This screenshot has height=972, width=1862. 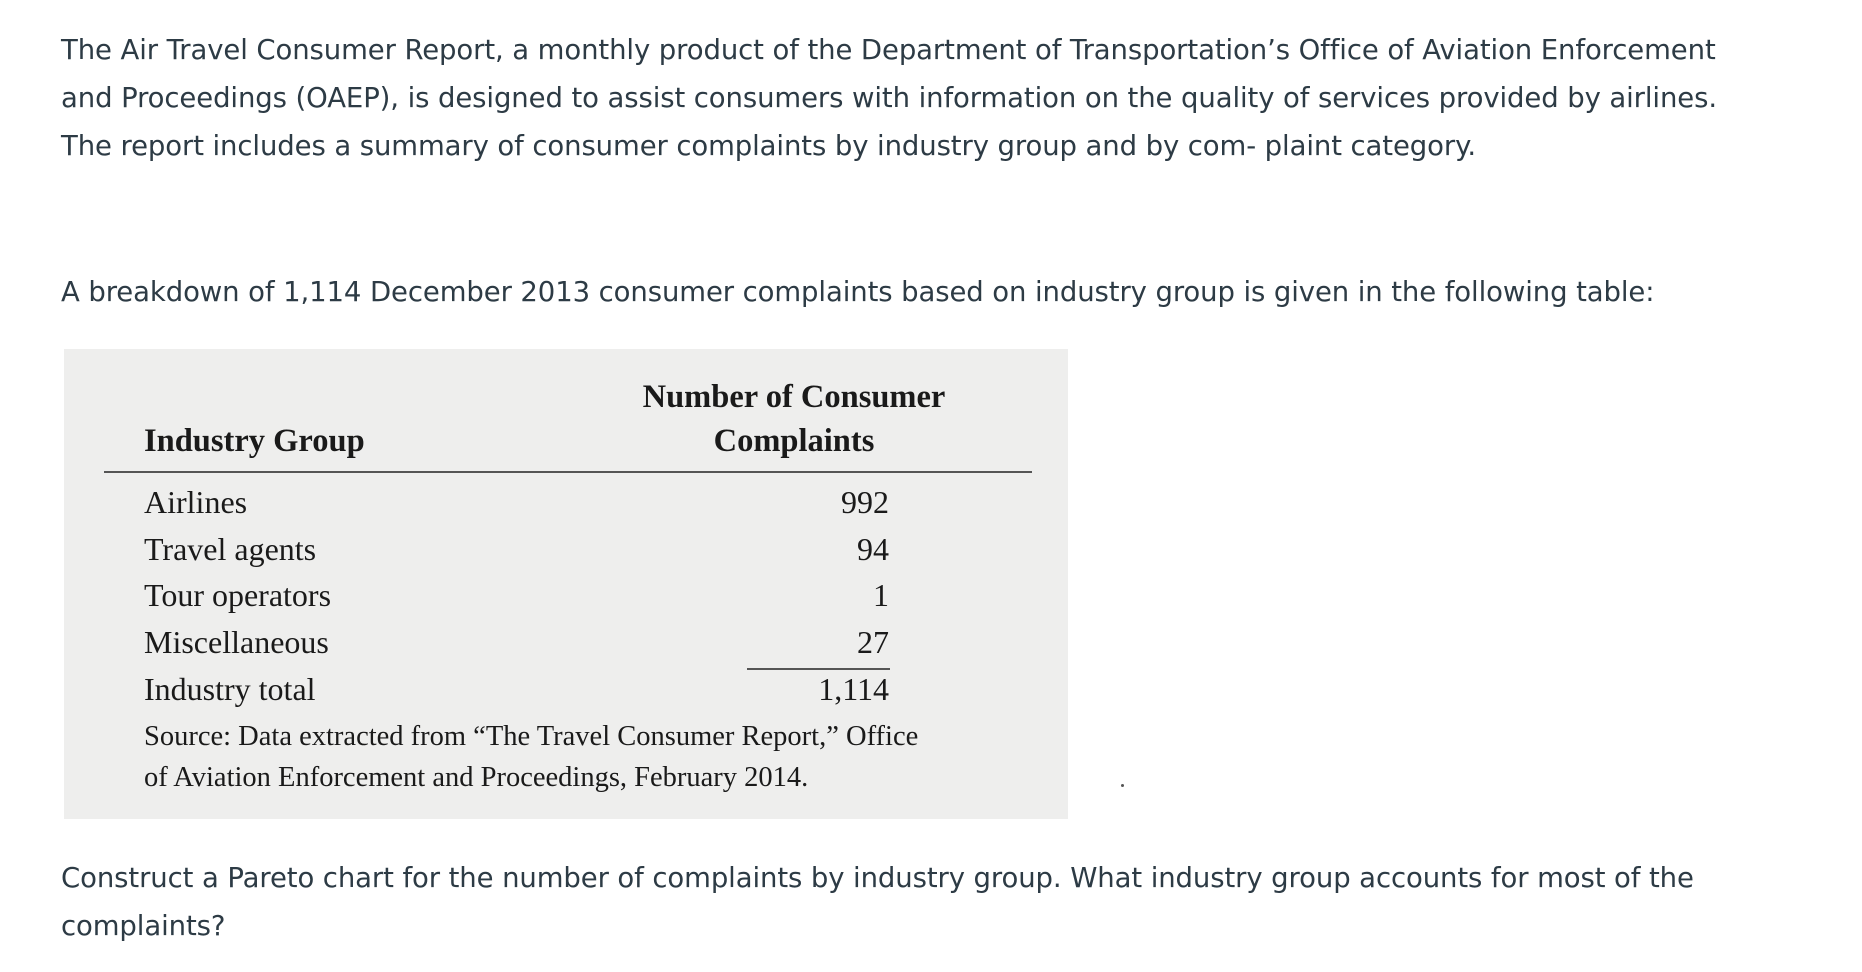 I want to click on row-value-tour-operators: 1, so click(x=881, y=595).